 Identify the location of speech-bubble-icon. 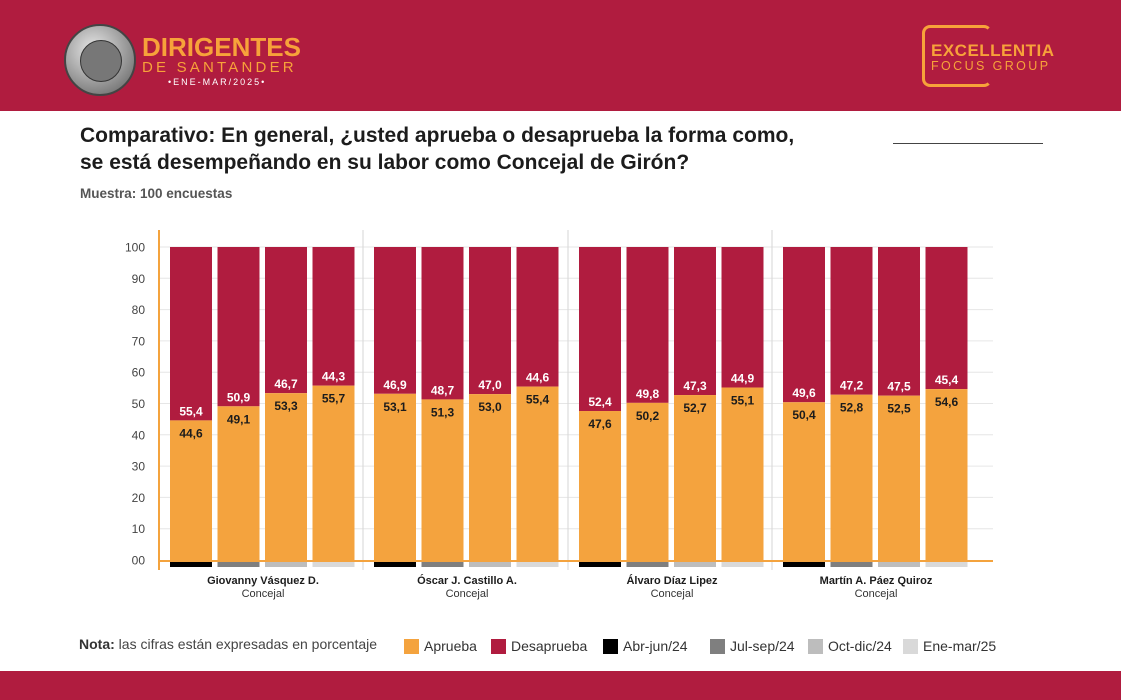
(957, 56).